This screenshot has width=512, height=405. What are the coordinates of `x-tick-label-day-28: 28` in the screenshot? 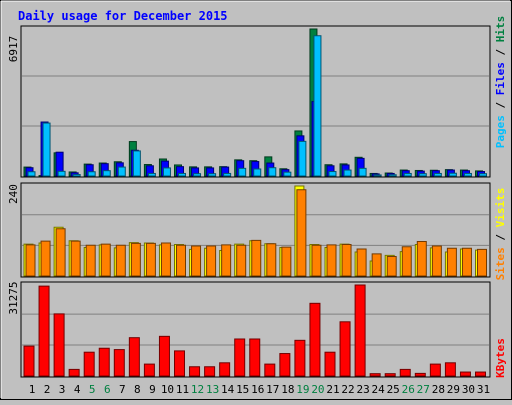 It's located at (438, 389).